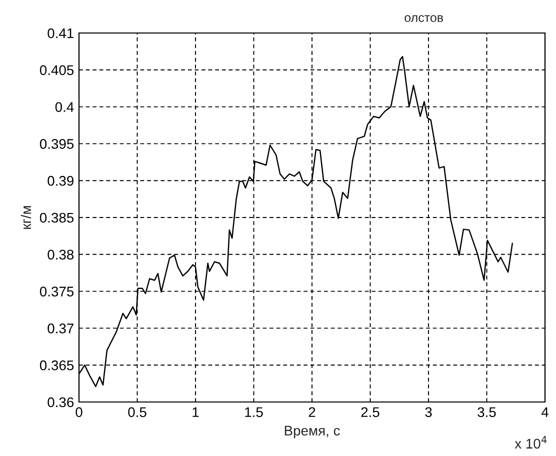 The height and width of the screenshot is (456, 556). I want to click on x-tick-label: 3, so click(428, 412).